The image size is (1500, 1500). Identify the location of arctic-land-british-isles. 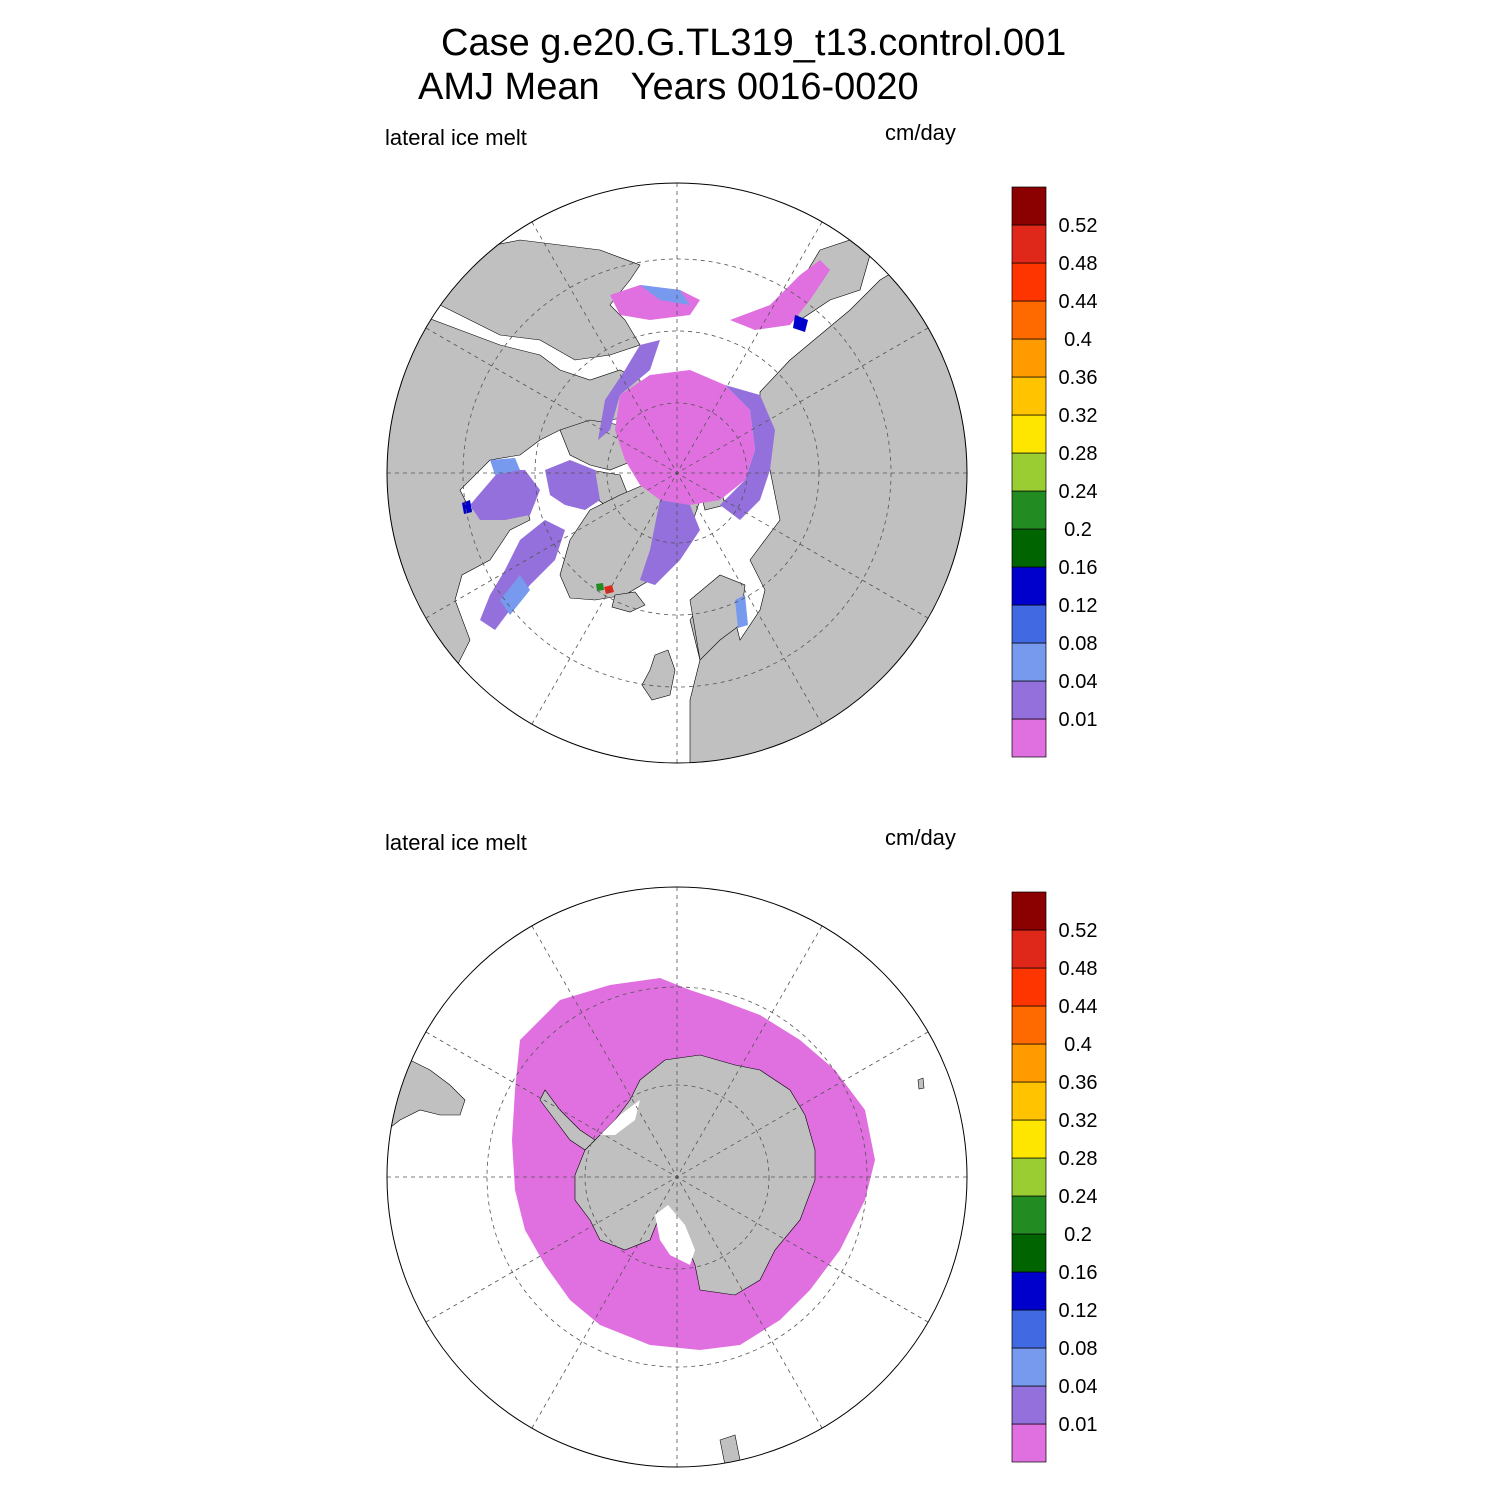
(658, 675).